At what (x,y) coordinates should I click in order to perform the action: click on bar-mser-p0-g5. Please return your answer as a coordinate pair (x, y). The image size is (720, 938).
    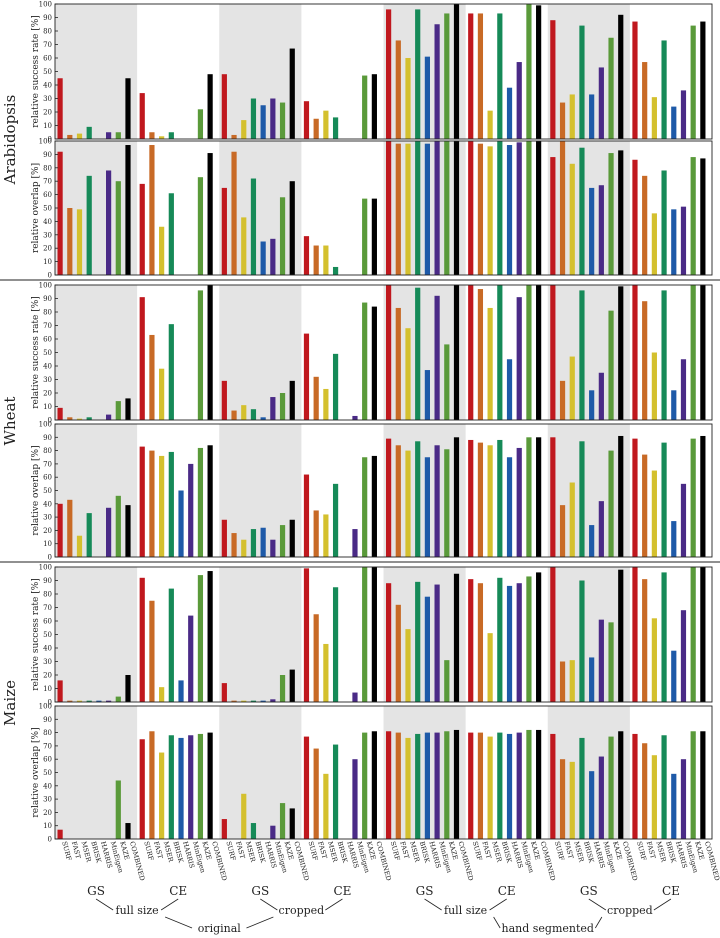
    Looking at the image, I should click on (490, 124).